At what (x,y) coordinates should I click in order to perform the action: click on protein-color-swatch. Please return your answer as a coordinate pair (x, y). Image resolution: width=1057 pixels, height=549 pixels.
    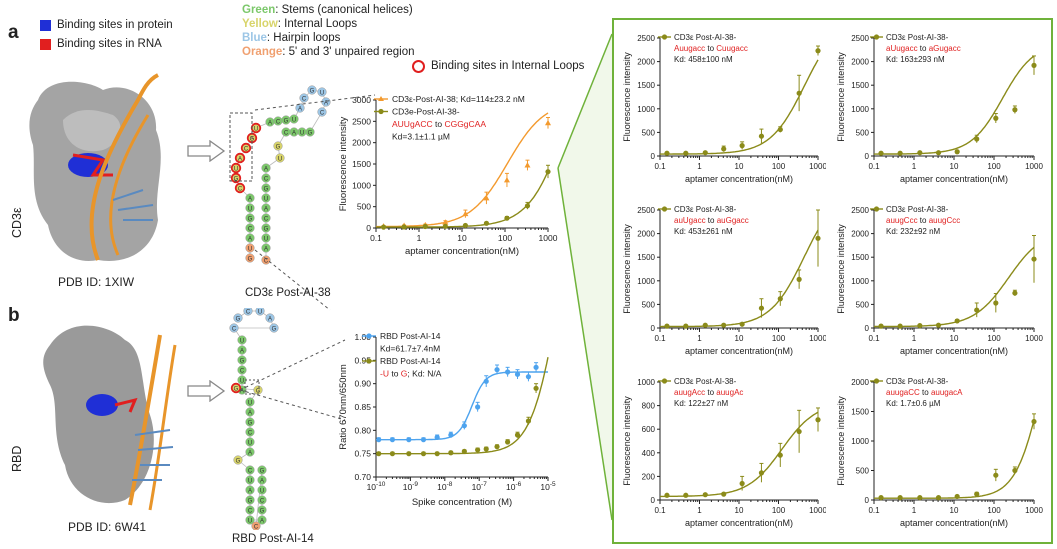
    Looking at the image, I should click on (45, 25).